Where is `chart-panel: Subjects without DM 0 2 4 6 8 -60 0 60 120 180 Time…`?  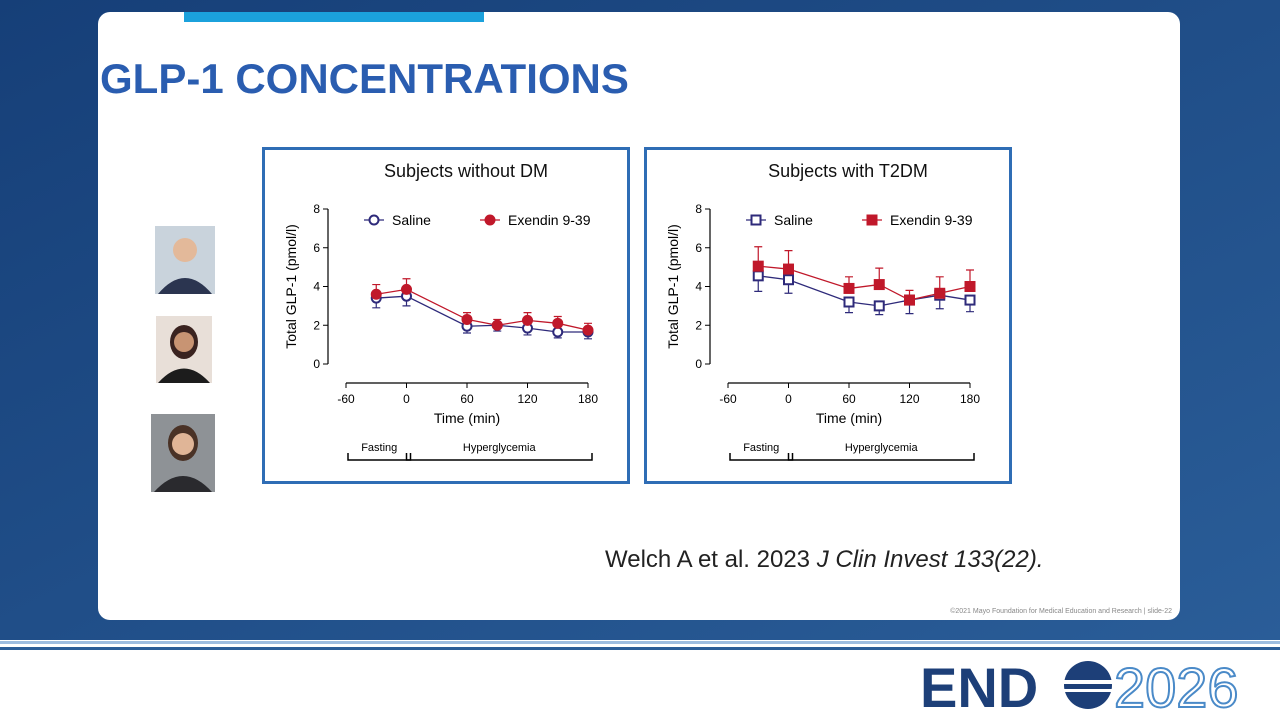
chart-panel: Subjects without DM 0 2 4 6 8 -60 0 60 120 180 Time… is located at coordinates (446, 315).